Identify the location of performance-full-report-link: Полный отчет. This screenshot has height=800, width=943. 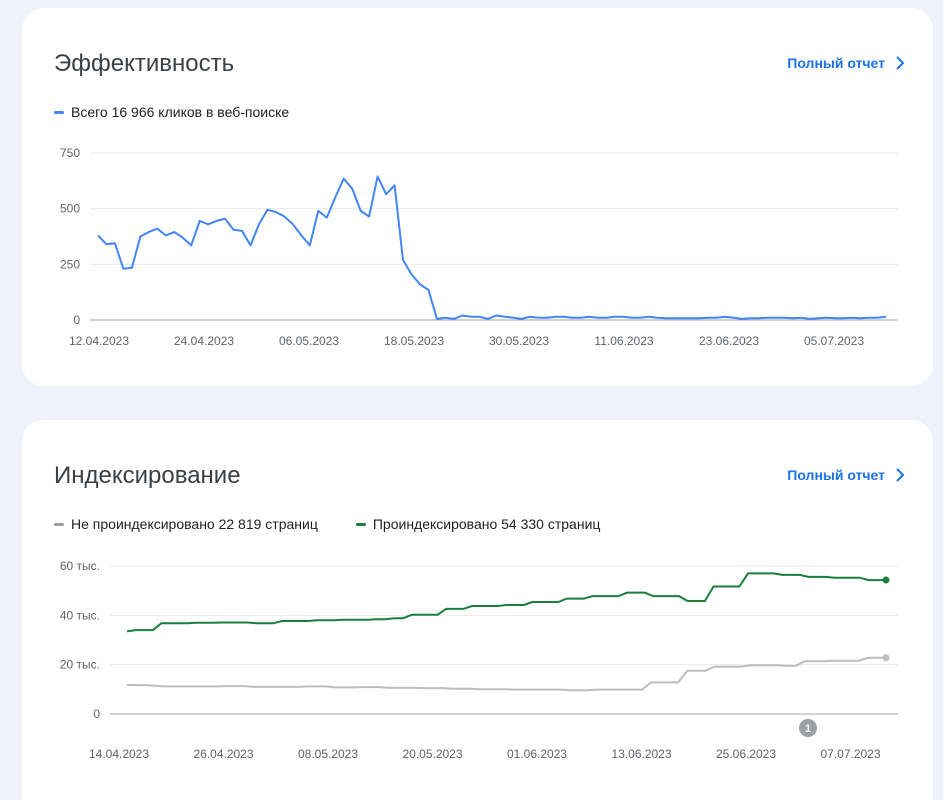
(846, 63).